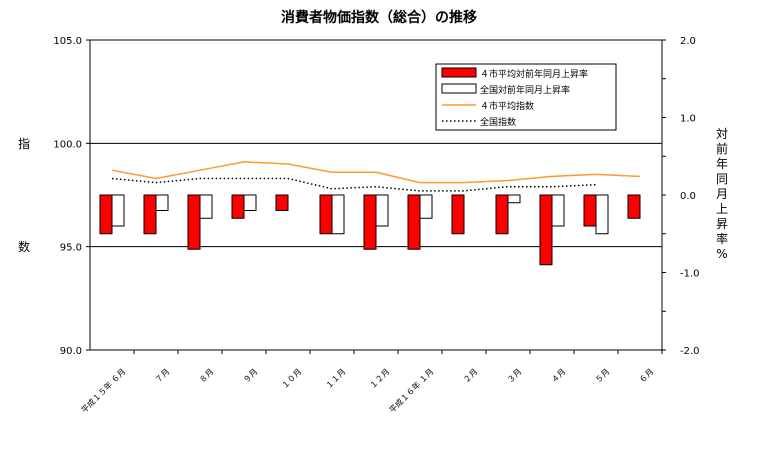 The image size is (758, 456). Describe the element at coordinates (291, 378) in the screenshot. I see `x-axis-tick-label: １０月` at that location.